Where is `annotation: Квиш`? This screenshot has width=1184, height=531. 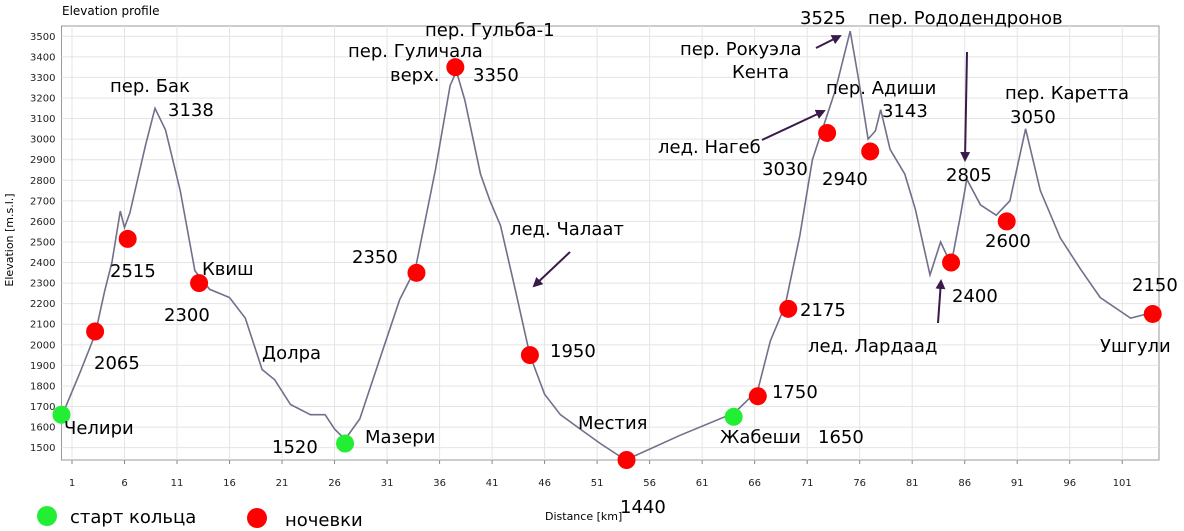 annotation: Квиш is located at coordinates (228, 269).